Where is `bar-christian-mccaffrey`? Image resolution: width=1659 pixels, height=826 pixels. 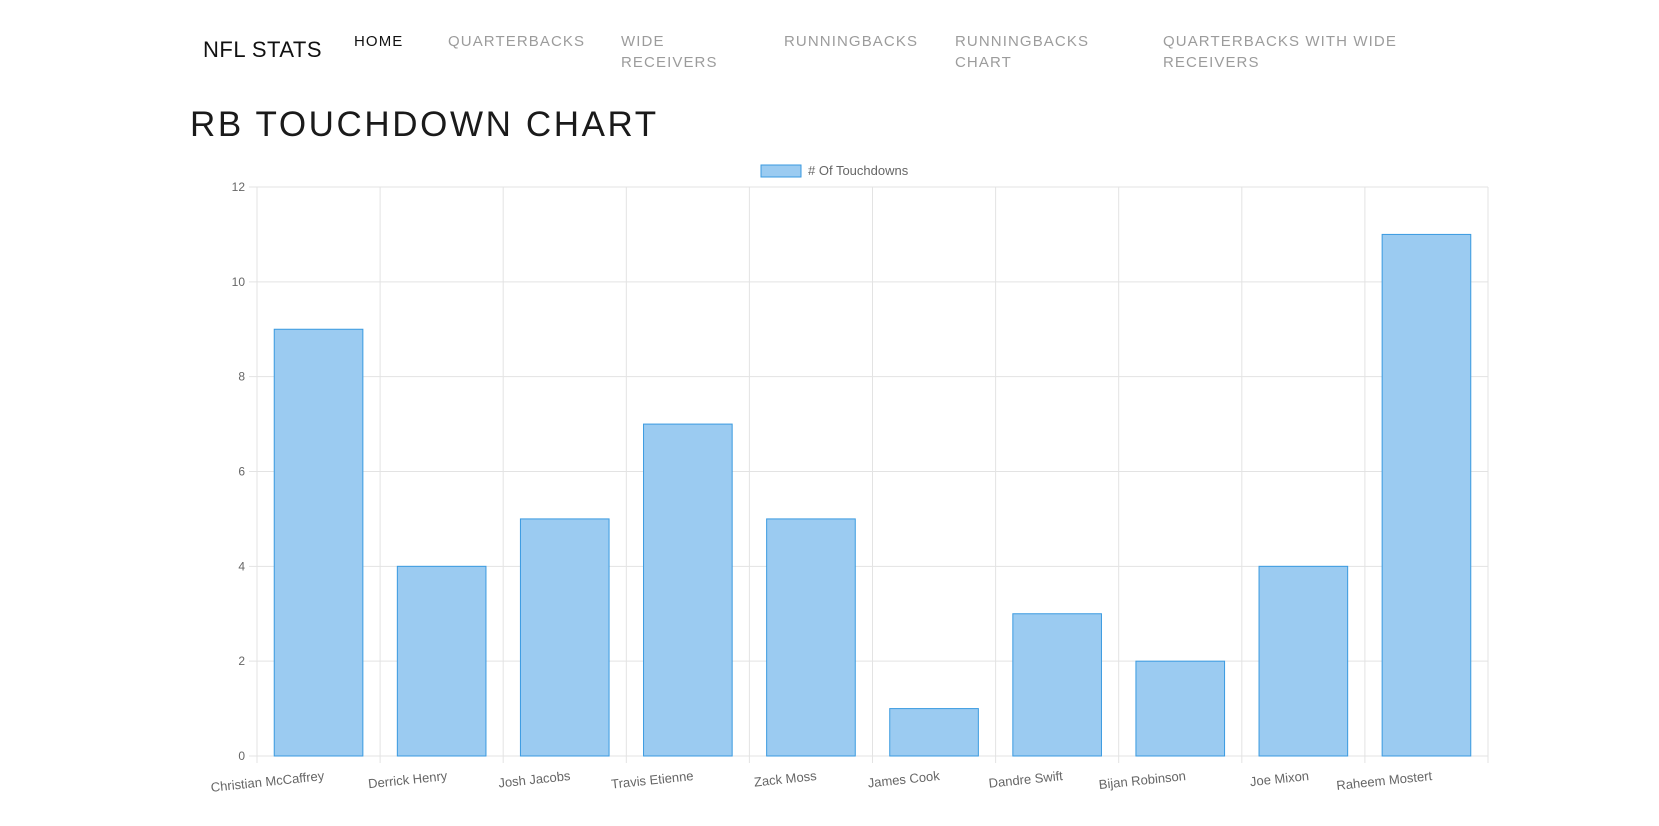 bar-christian-mccaffrey is located at coordinates (318, 542).